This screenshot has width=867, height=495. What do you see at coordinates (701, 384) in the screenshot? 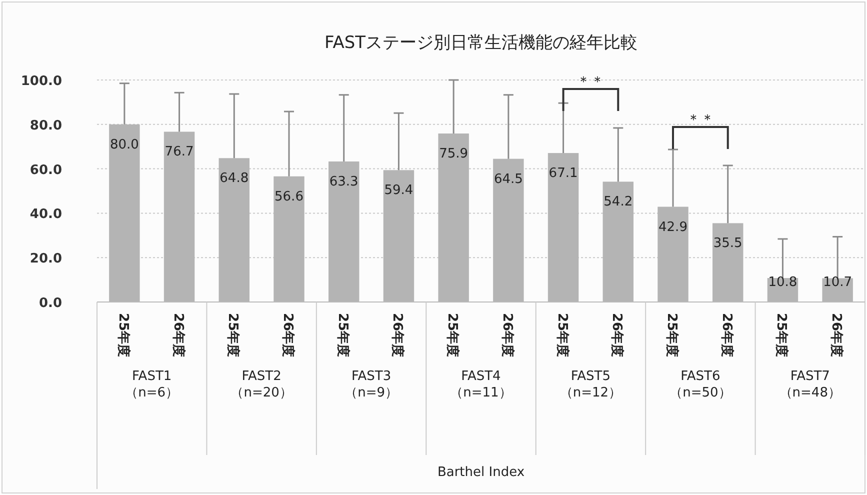
I see `x-tick-label: FAST6 （n=50）` at bounding box center [701, 384].